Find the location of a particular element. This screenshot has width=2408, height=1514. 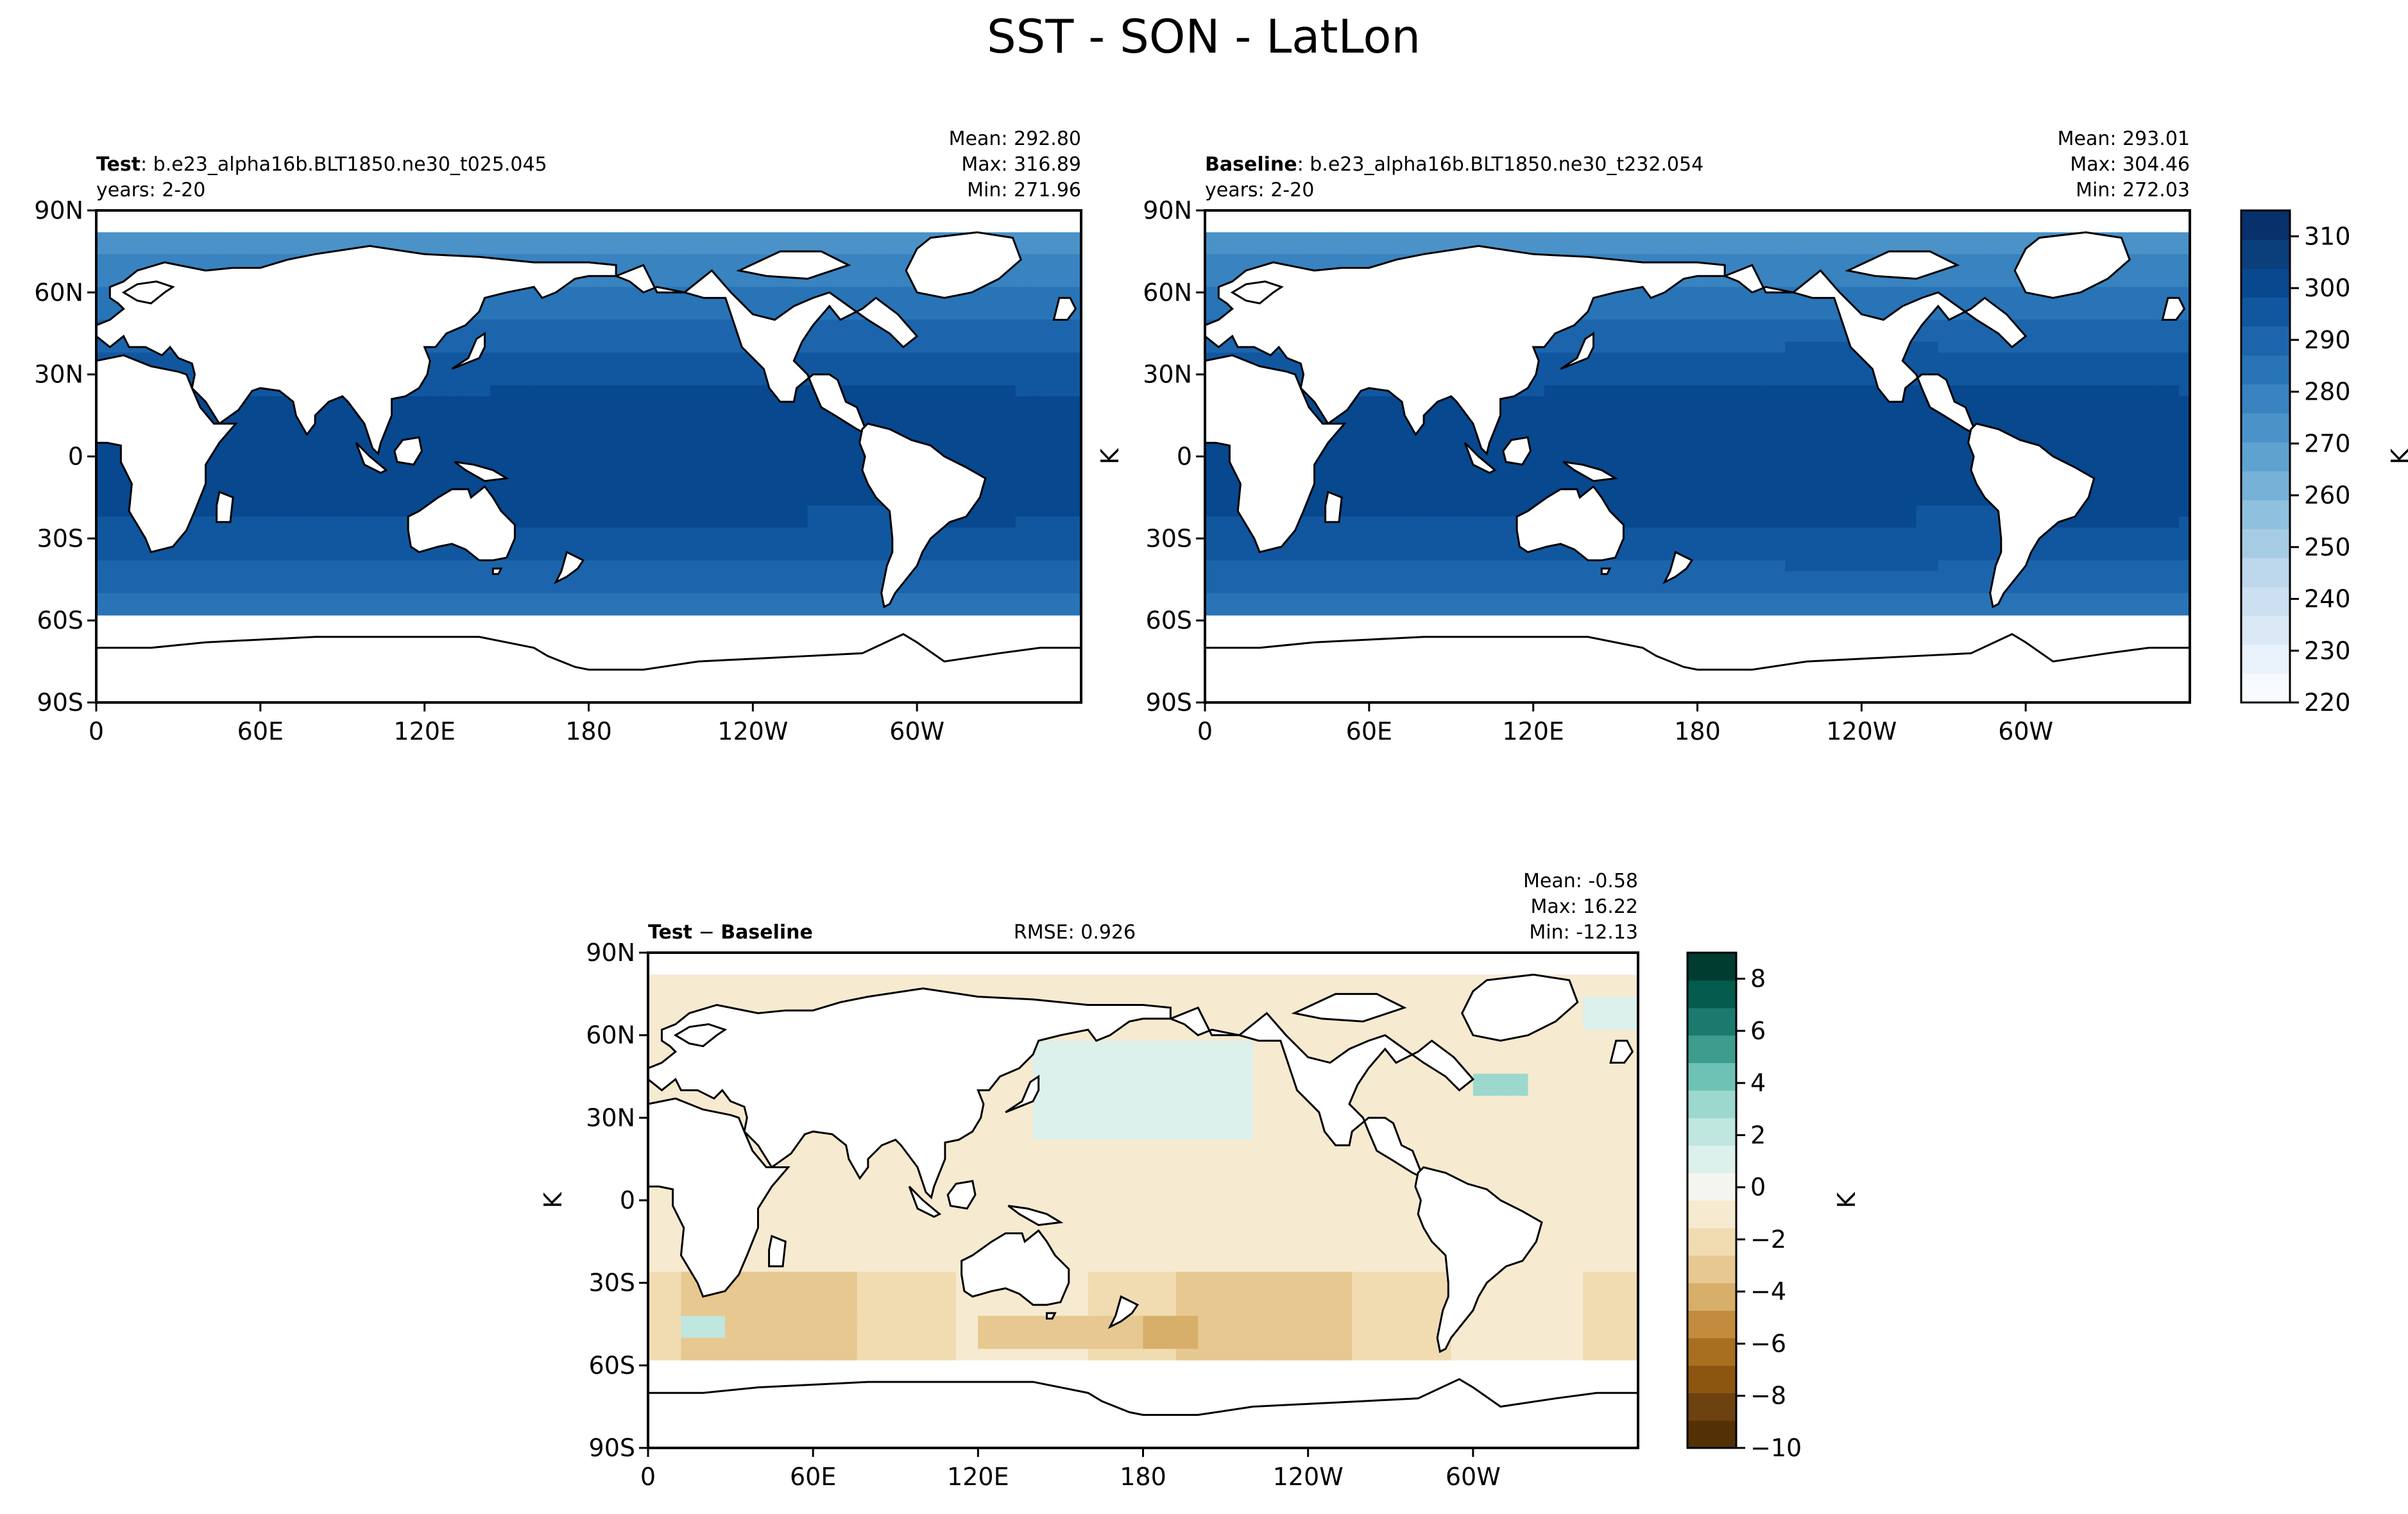

colorbar-tick-label: 240 is located at coordinates (2327, 599).